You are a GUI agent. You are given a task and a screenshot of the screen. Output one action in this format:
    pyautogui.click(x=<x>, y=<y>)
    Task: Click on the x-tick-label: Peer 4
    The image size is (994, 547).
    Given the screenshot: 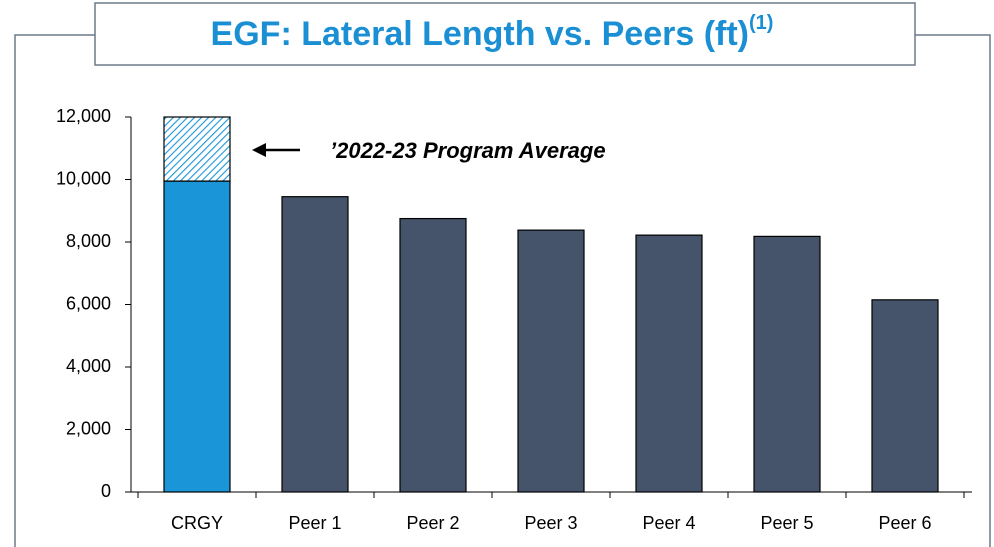 What is the action you would take?
    pyautogui.click(x=668, y=523)
    